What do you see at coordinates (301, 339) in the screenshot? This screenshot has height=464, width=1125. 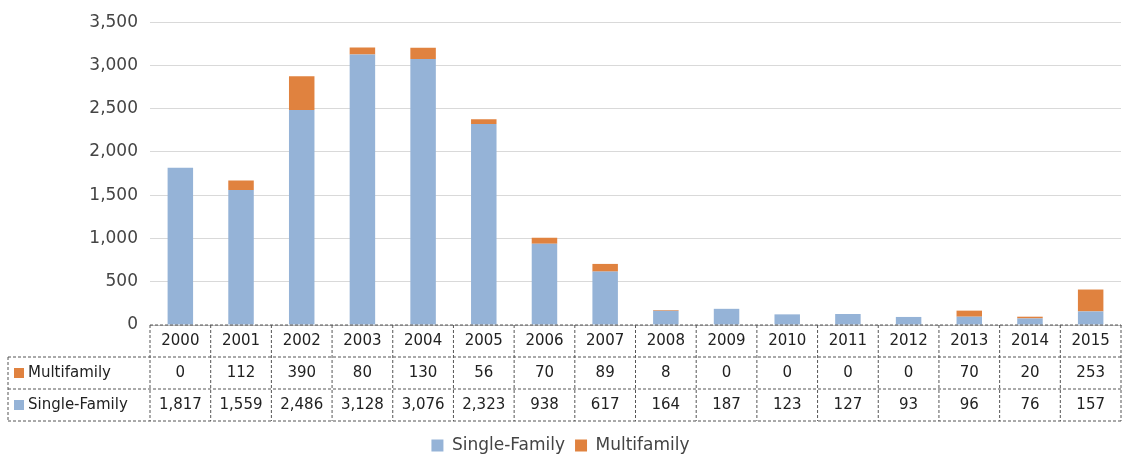 I see `x-tick-label: 2002` at bounding box center [301, 339].